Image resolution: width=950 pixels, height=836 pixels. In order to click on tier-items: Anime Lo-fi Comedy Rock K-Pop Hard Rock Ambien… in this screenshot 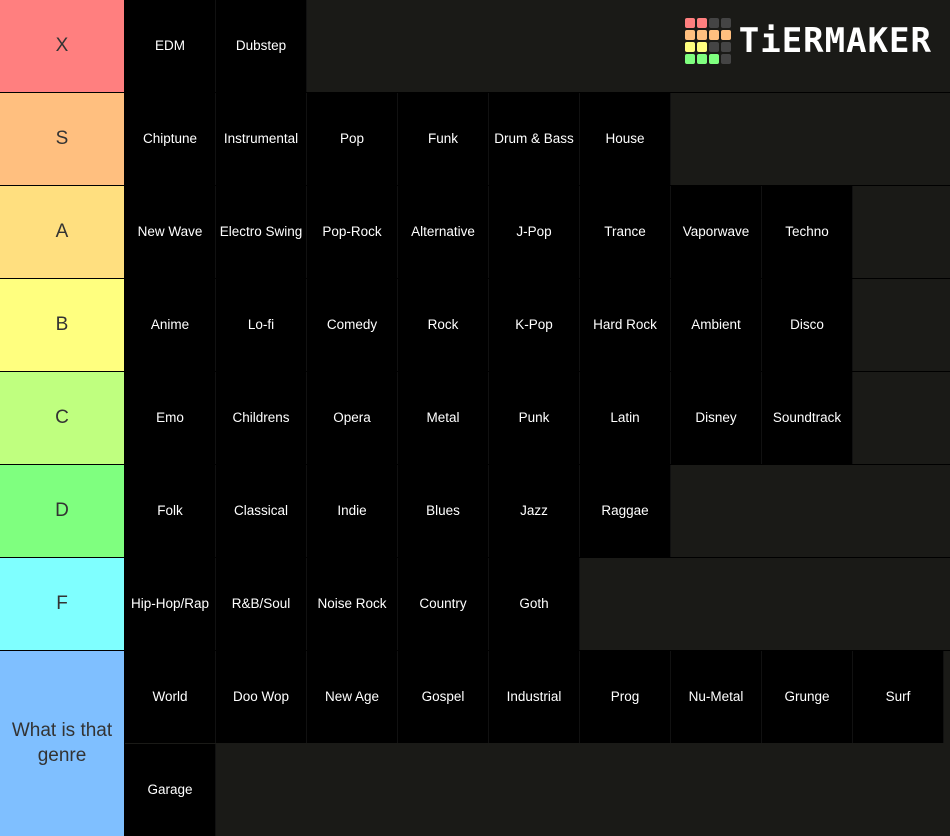, I will do `click(537, 325)`.